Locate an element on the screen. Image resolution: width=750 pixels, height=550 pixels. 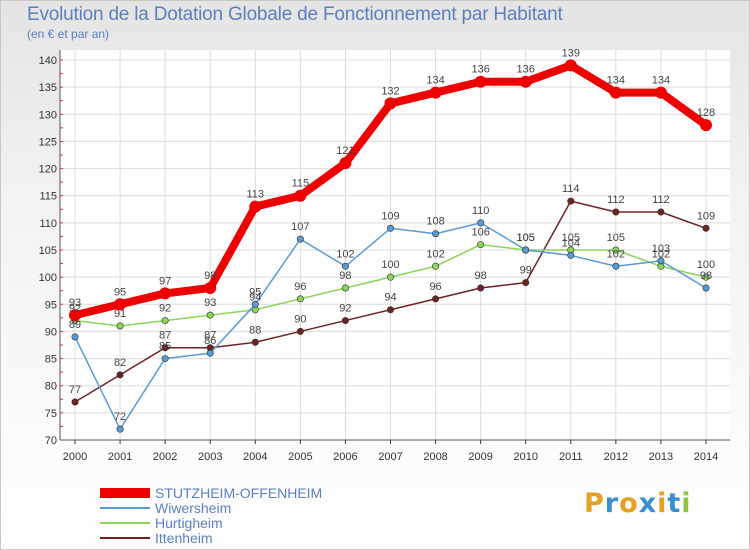
data-label-stutzheim-offenheim: 121 is located at coordinates (345, 151).